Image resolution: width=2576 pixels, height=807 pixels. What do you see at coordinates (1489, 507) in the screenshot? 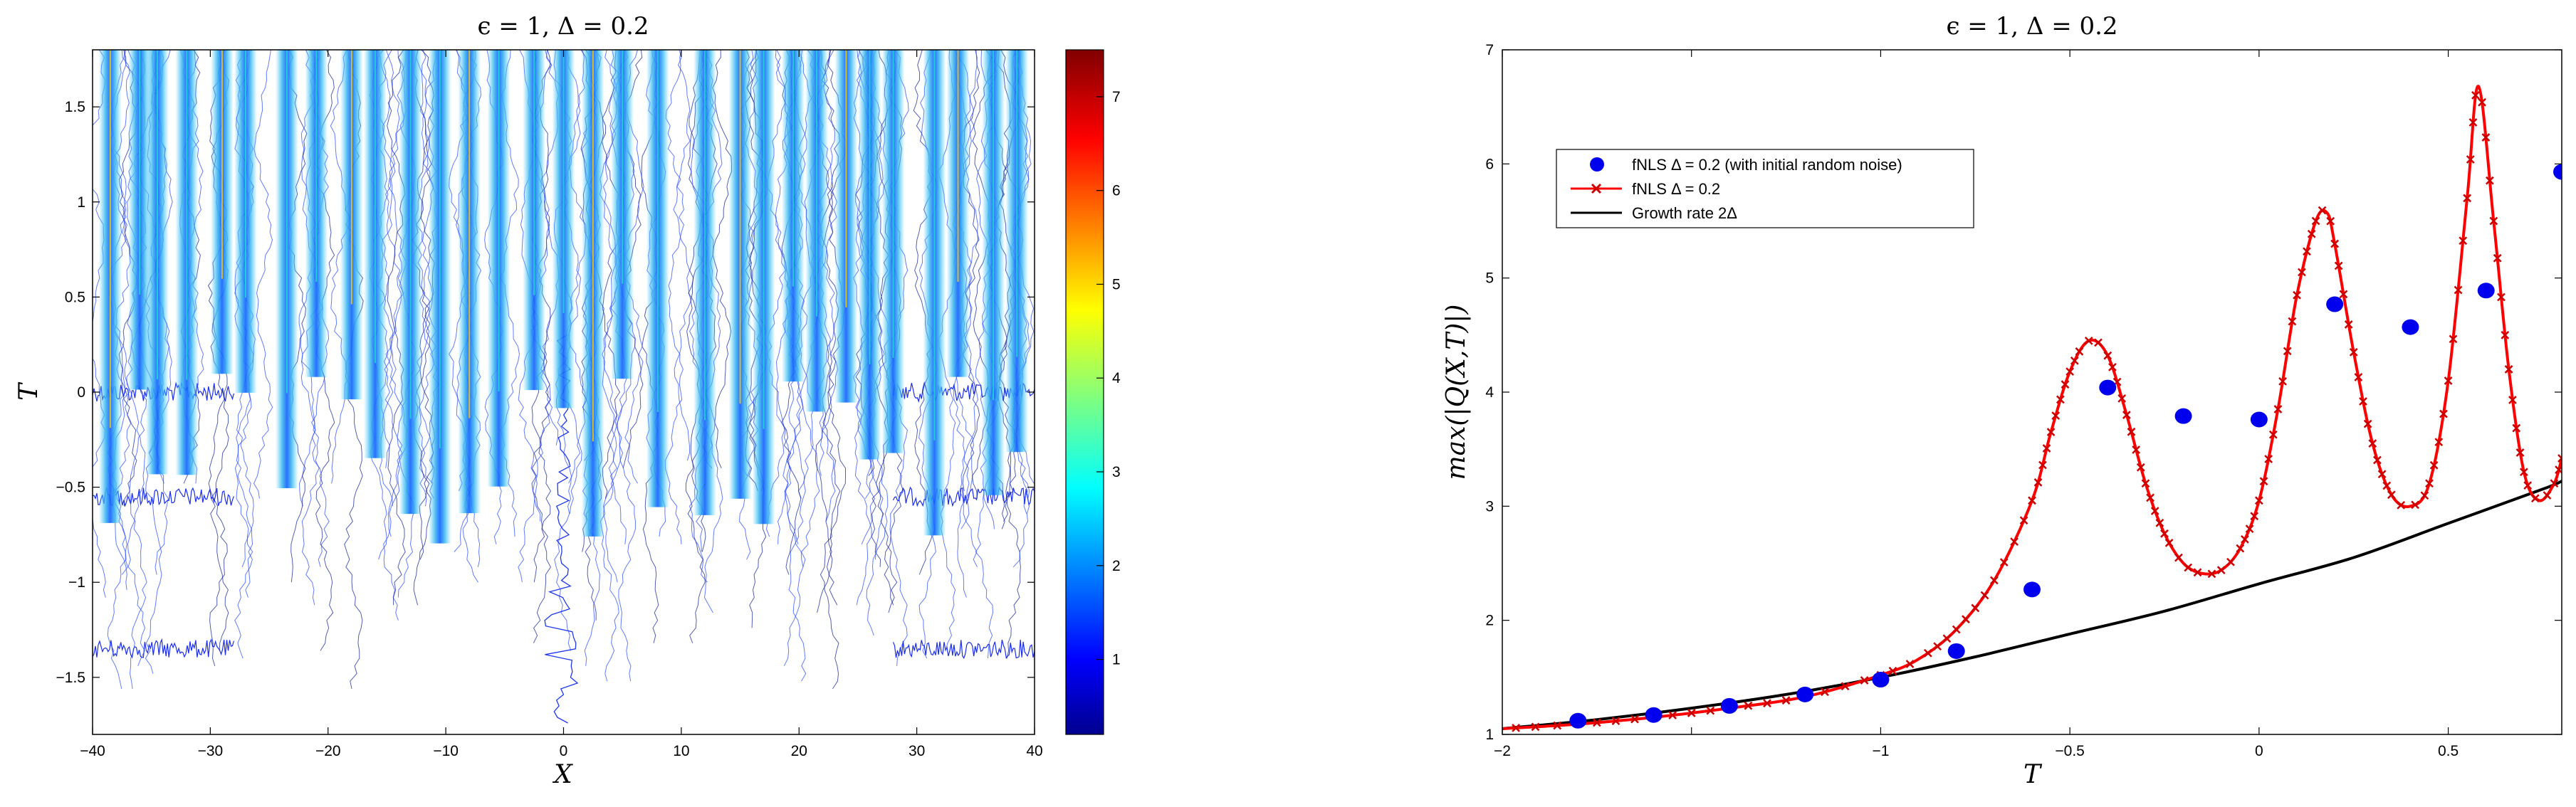
I see `line-y-tick-label: 3` at bounding box center [1489, 507].